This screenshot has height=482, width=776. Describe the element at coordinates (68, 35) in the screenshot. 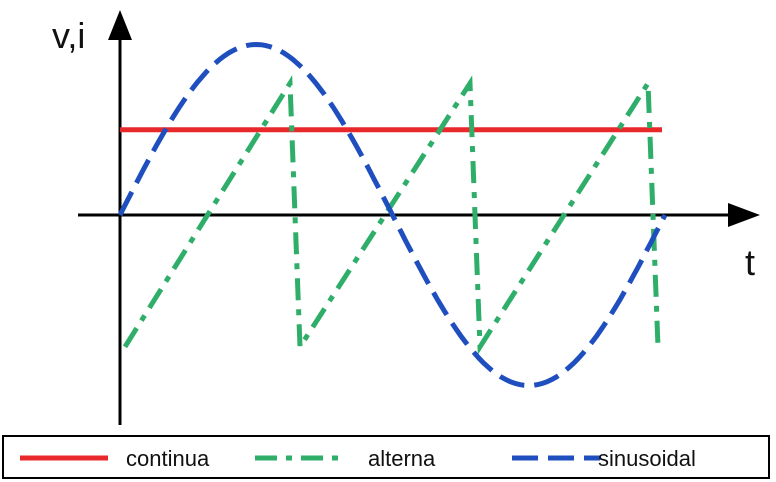

I see `y-axis-label: v,i` at that location.